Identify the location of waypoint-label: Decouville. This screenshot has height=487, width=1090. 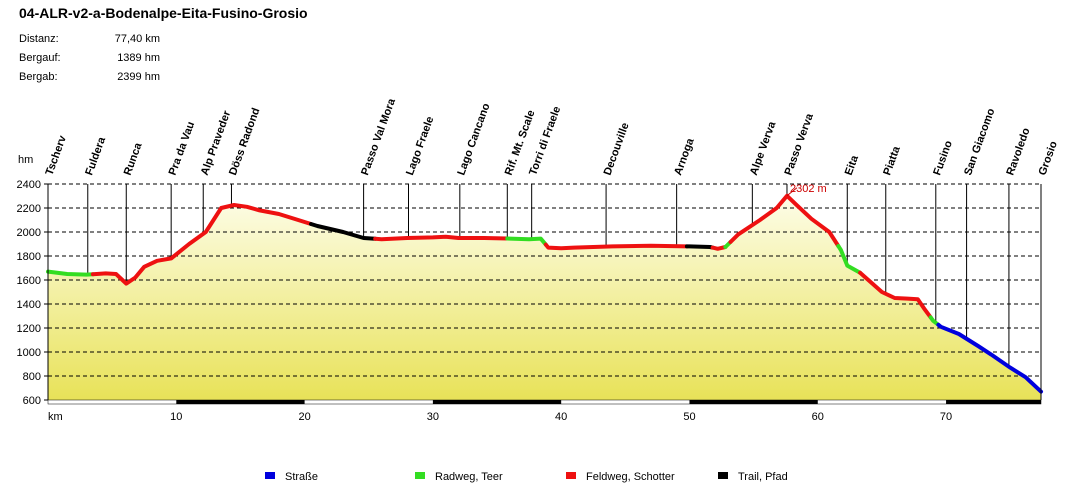
(617, 149).